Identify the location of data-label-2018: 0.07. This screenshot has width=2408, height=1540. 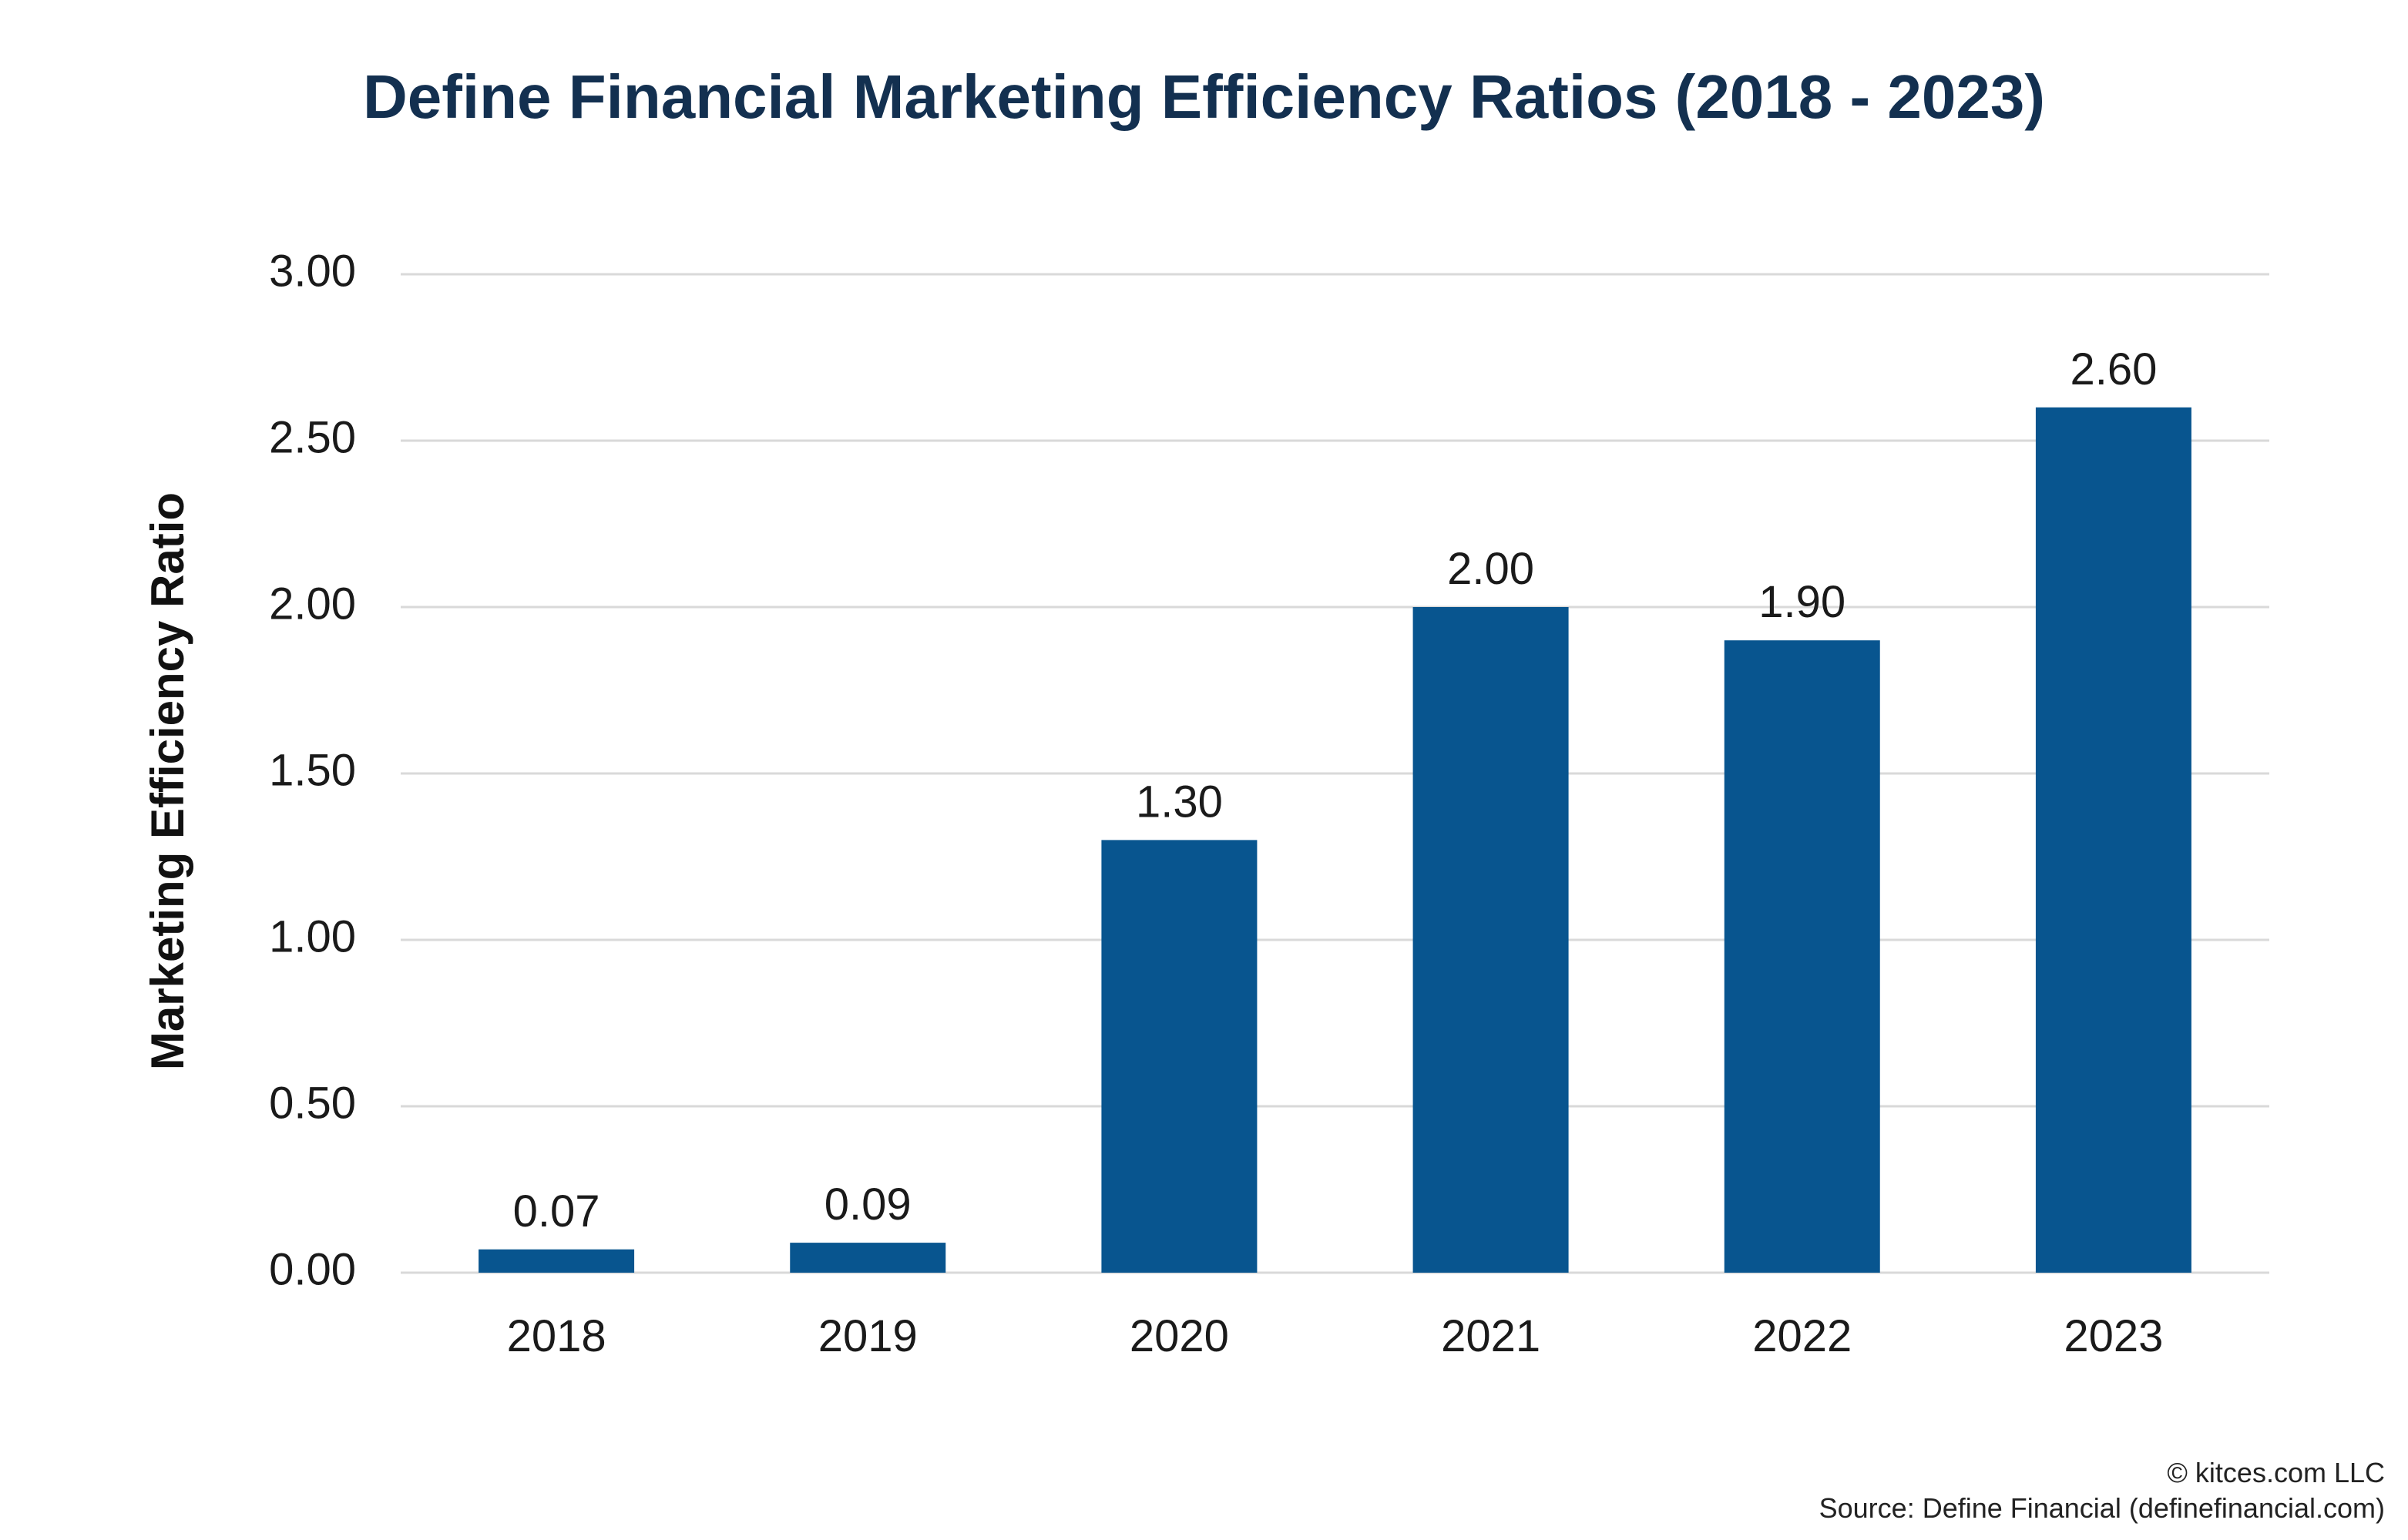
(556, 1211).